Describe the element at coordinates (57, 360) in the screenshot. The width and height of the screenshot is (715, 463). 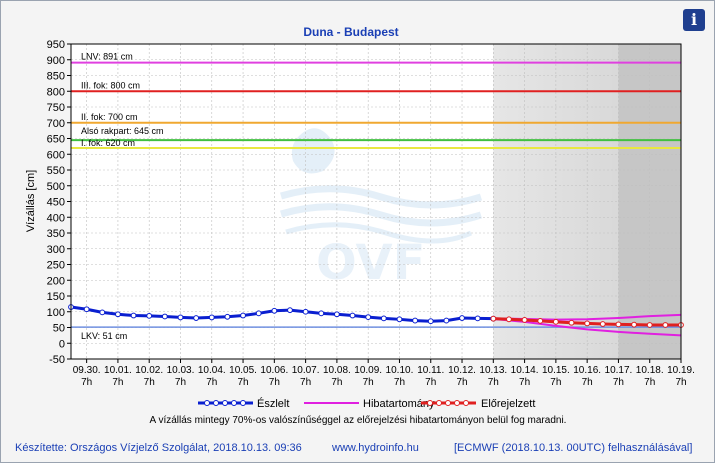
I see `y-tick-label: -50` at that location.